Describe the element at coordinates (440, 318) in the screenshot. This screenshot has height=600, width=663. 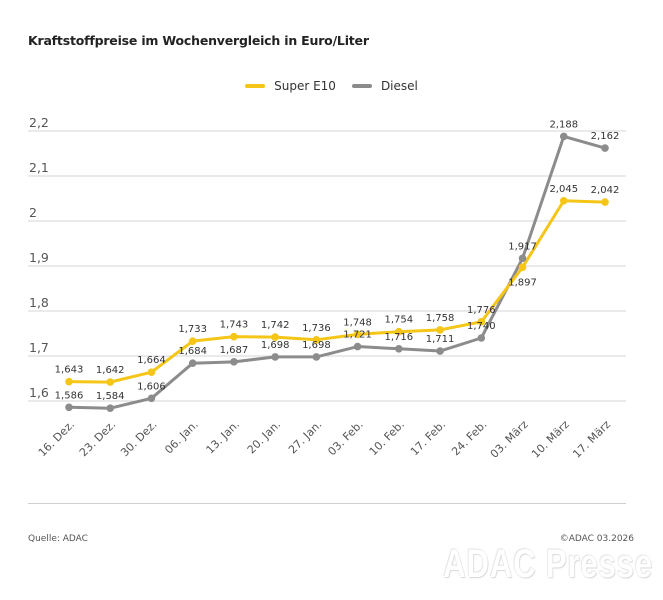
I see `data-label-super_e10: 1,758` at that location.